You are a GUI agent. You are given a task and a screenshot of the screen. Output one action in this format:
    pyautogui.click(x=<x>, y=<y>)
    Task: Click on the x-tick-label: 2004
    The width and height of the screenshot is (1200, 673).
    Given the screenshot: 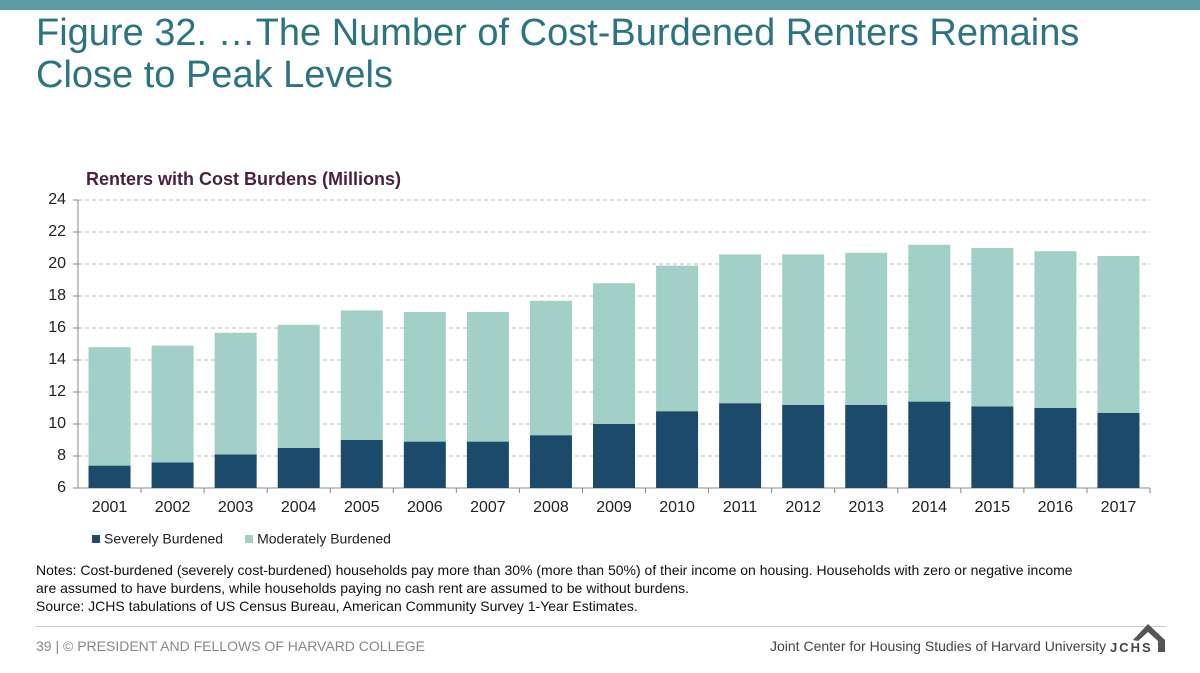 What is the action you would take?
    pyautogui.click(x=299, y=507)
    